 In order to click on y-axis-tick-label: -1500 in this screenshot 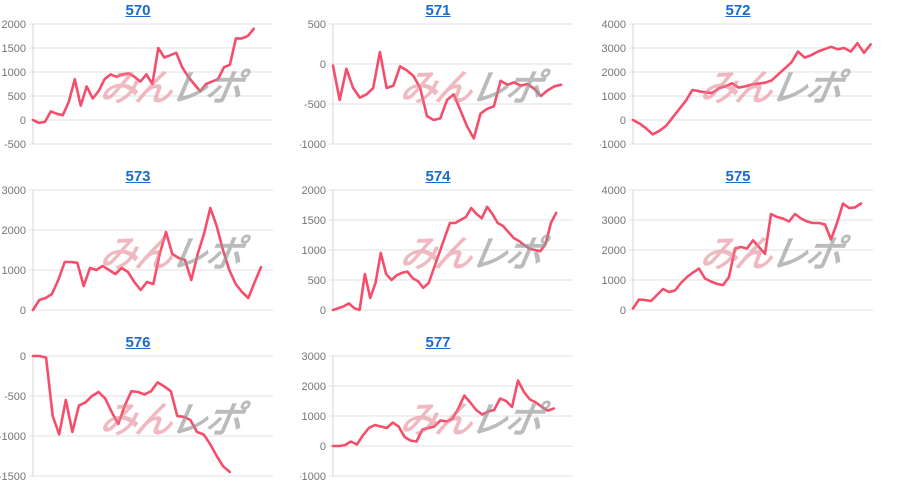, I will do `click(13, 477)`.